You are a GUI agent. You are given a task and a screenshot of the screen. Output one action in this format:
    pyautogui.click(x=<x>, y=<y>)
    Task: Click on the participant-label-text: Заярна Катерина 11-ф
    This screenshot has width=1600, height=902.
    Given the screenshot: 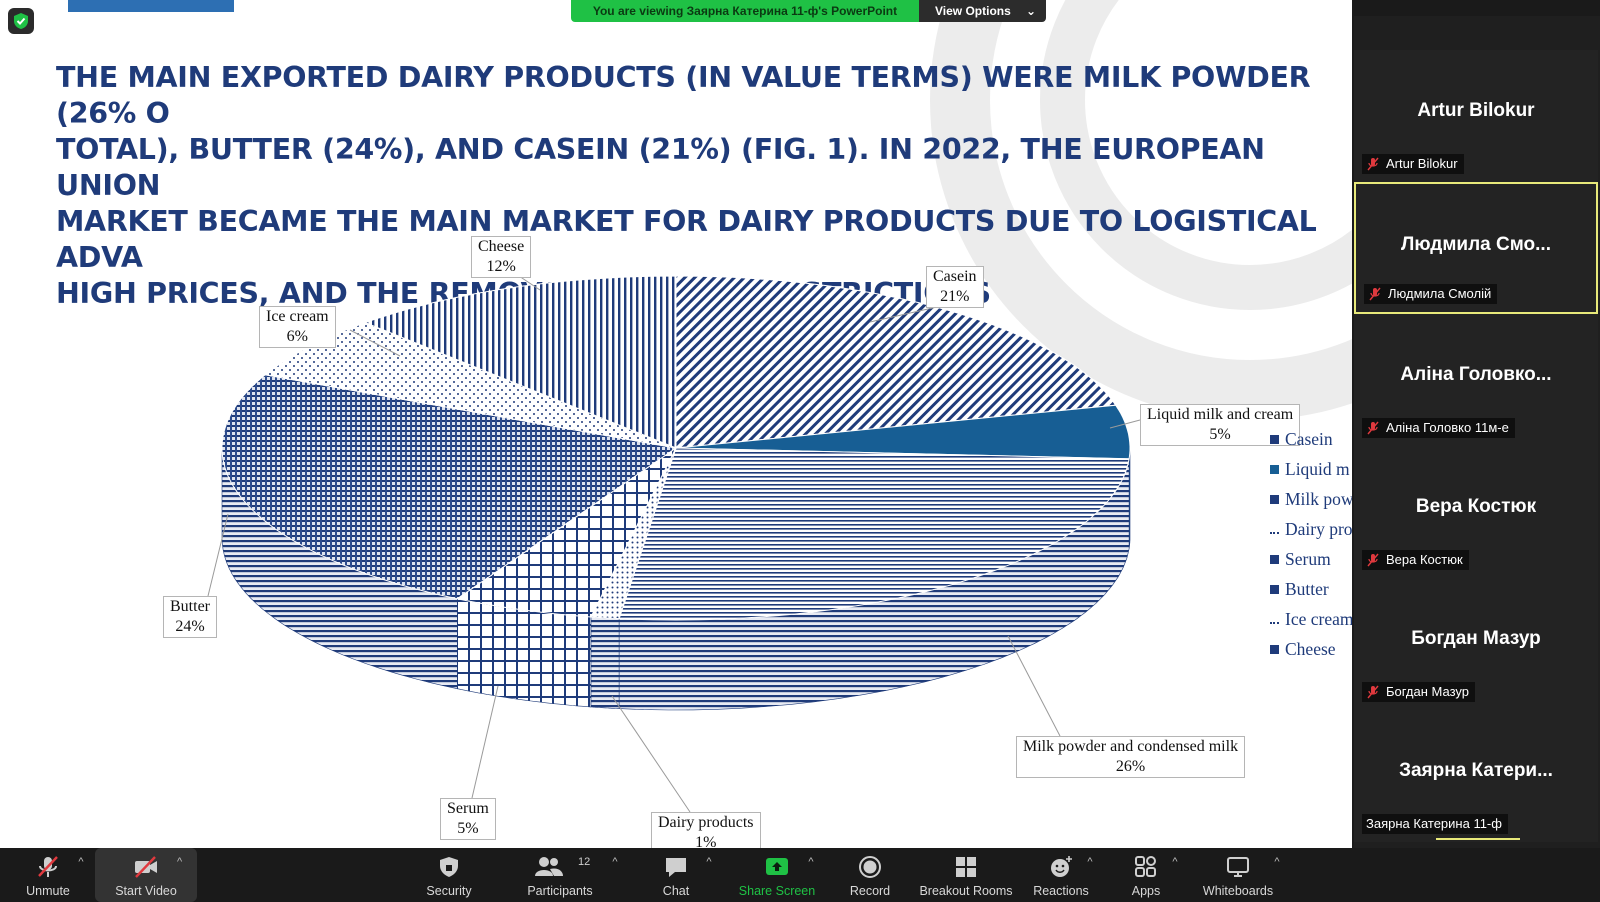 What is the action you would take?
    pyautogui.click(x=1434, y=823)
    